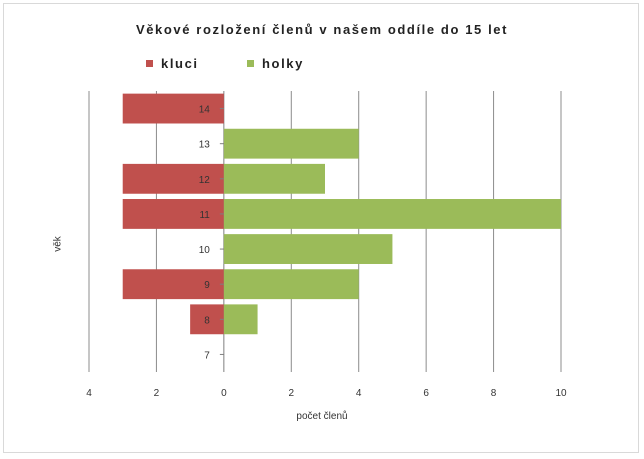  What do you see at coordinates (561, 393) in the screenshot?
I see `x-tick-label-7: 10` at bounding box center [561, 393].